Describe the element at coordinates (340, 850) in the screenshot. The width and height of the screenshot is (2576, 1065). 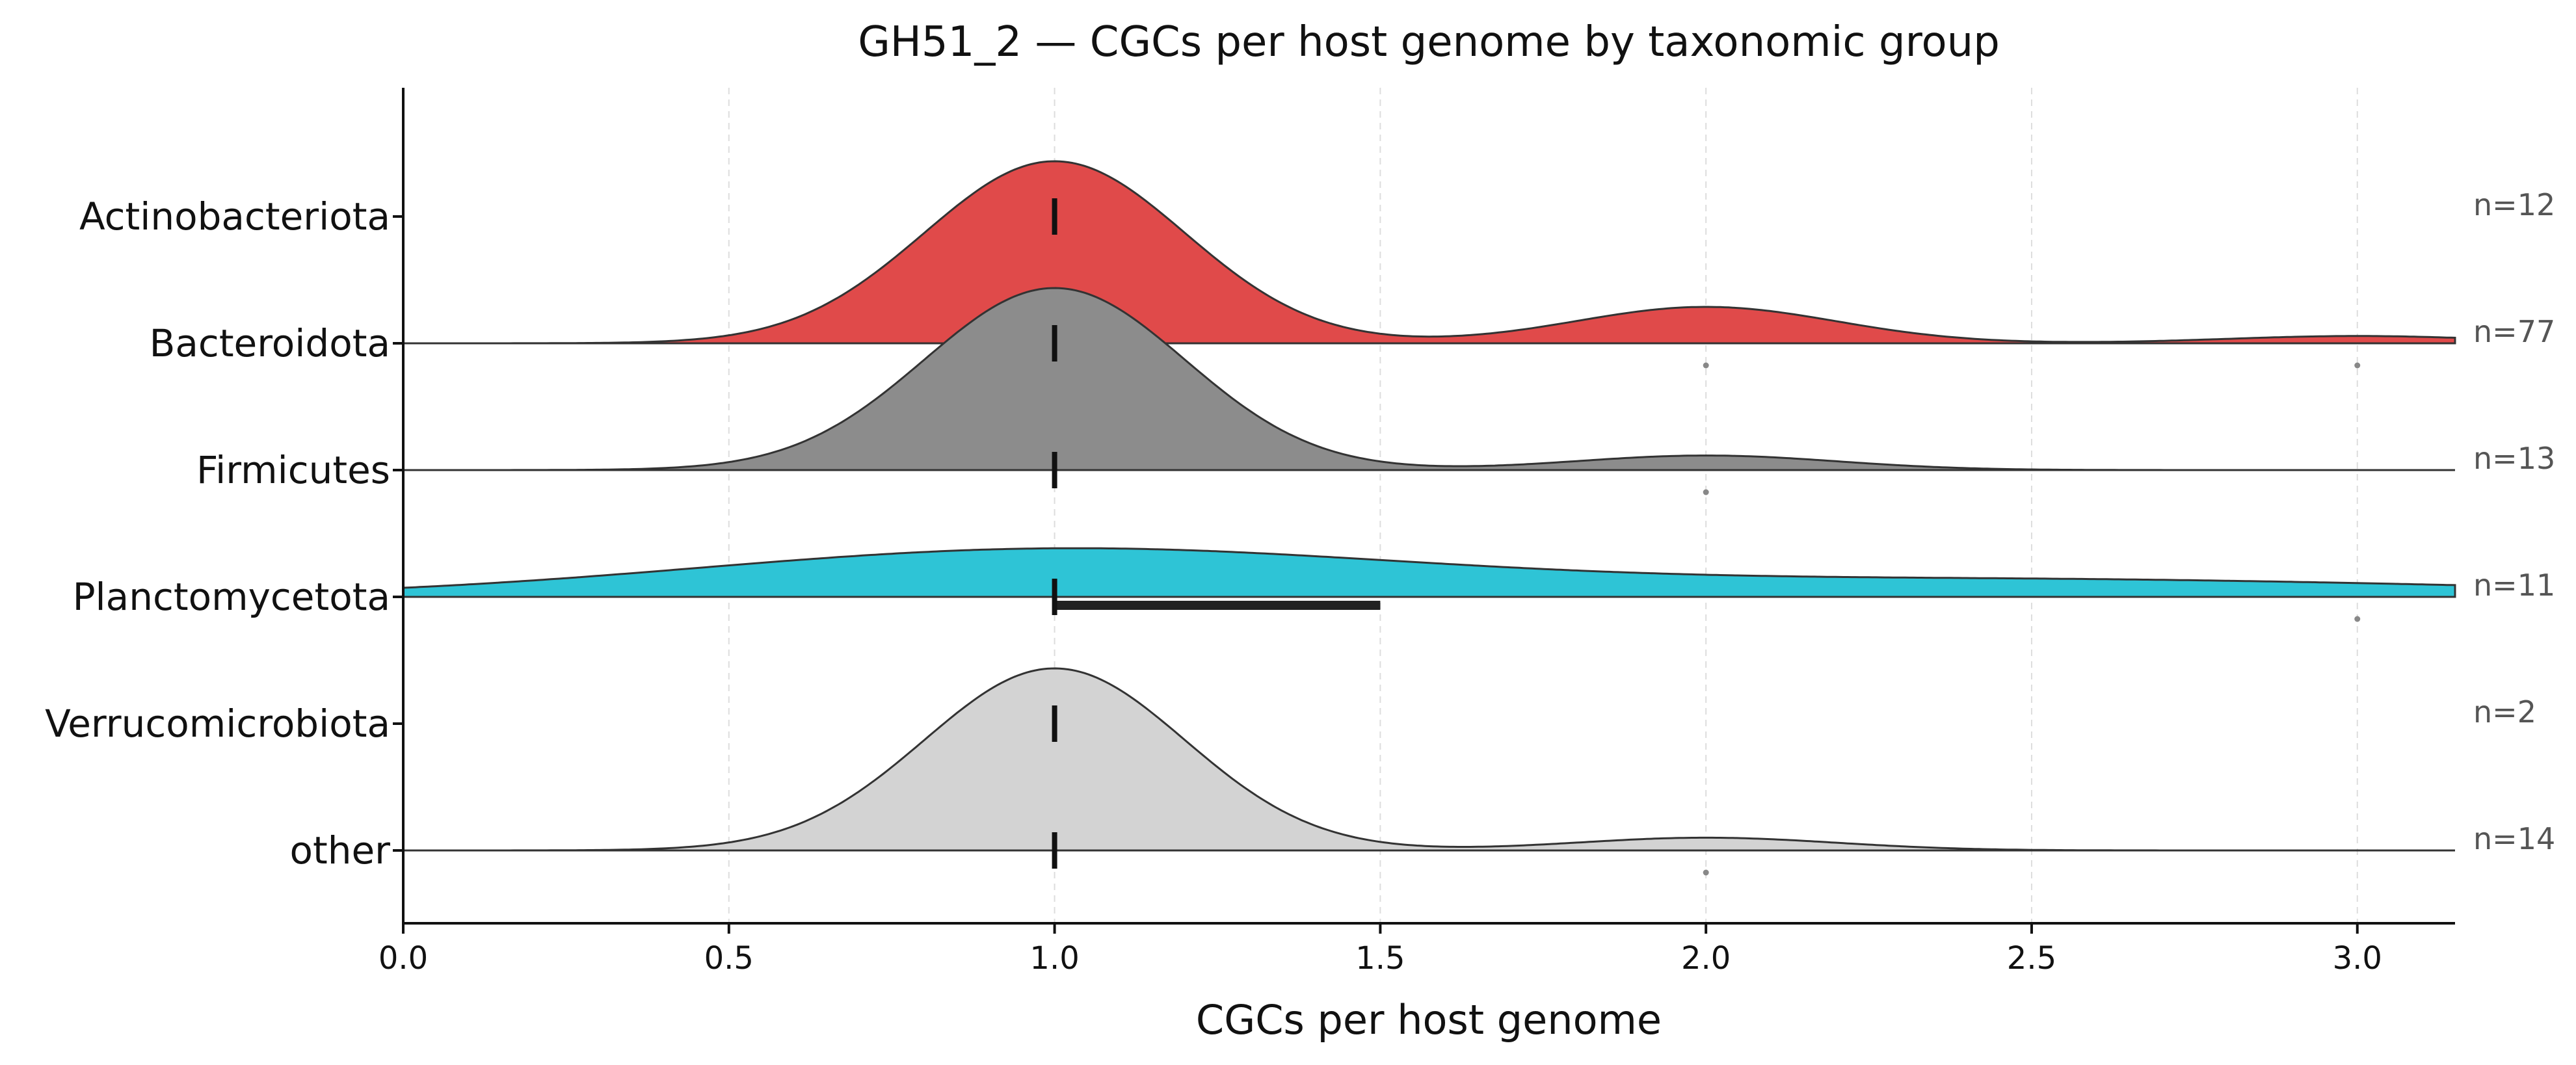
I see `category-label: other` at that location.